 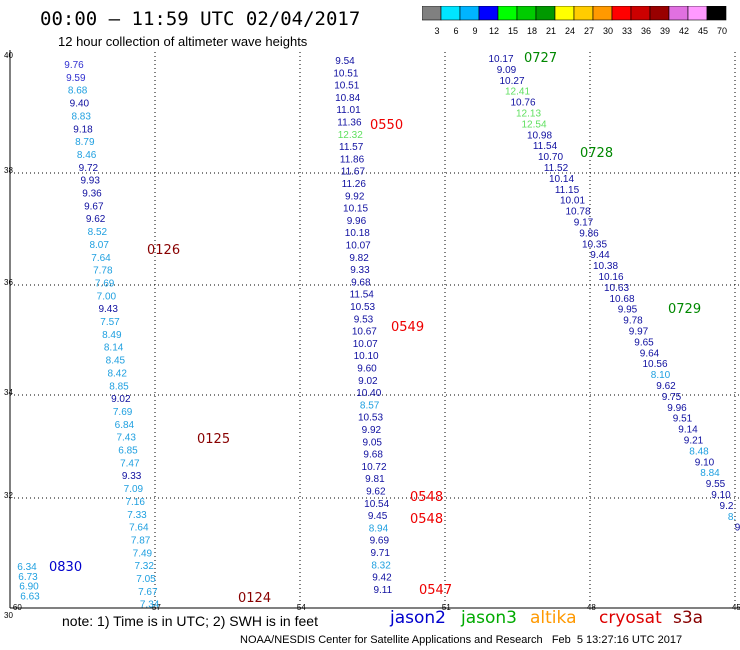 What do you see at coordinates (665, 31) in the screenshot?
I see `legend-label: 39` at bounding box center [665, 31].